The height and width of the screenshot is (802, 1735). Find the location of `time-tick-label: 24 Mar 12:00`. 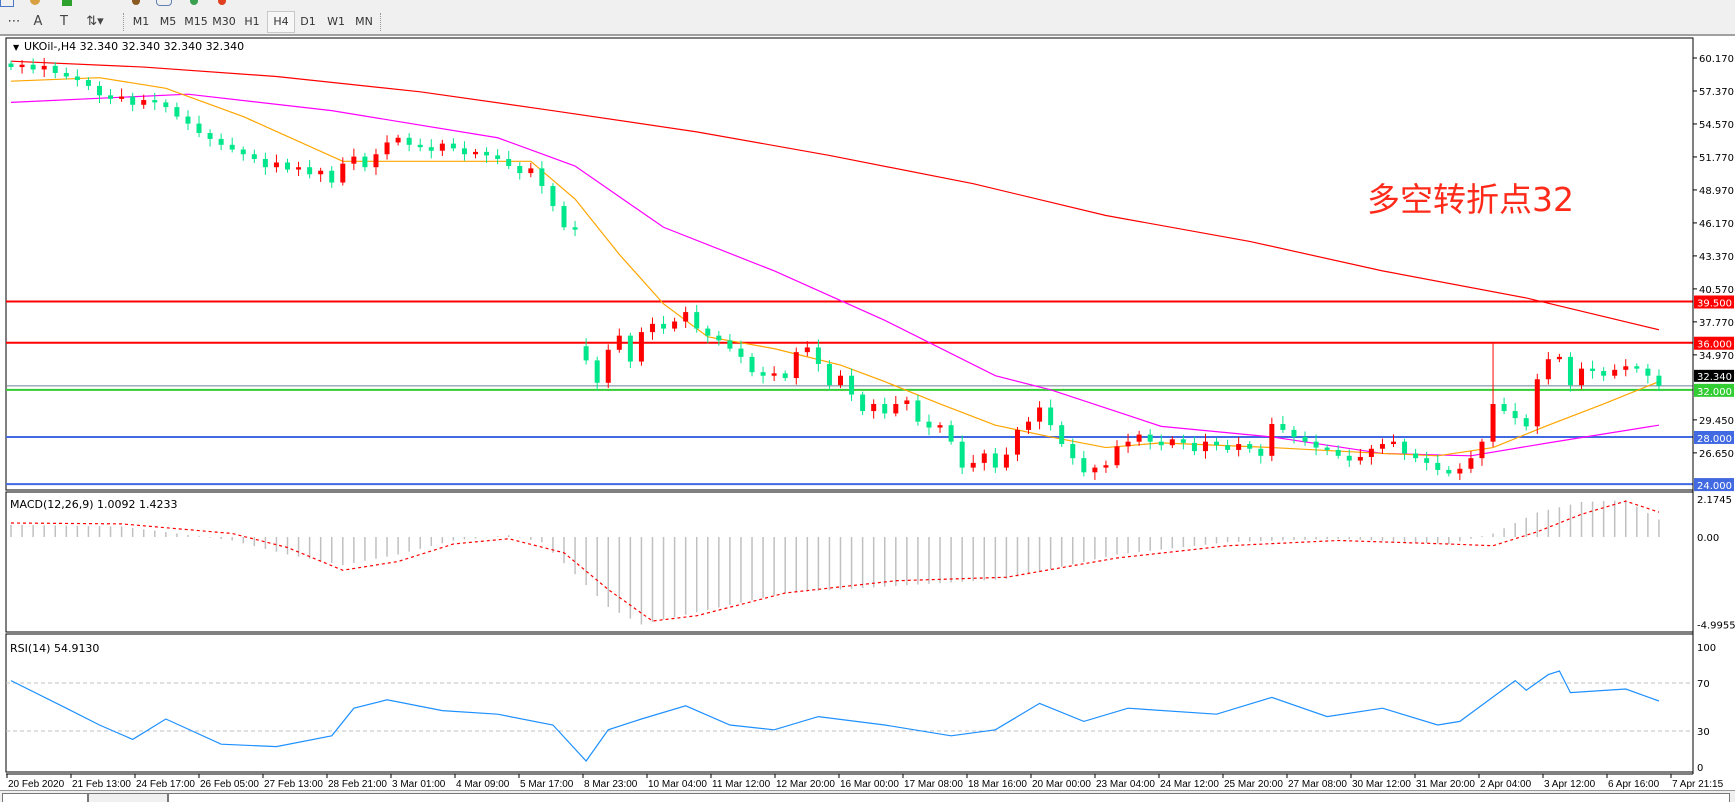

time-tick-label: 24 Mar 12:00 is located at coordinates (1189, 784).